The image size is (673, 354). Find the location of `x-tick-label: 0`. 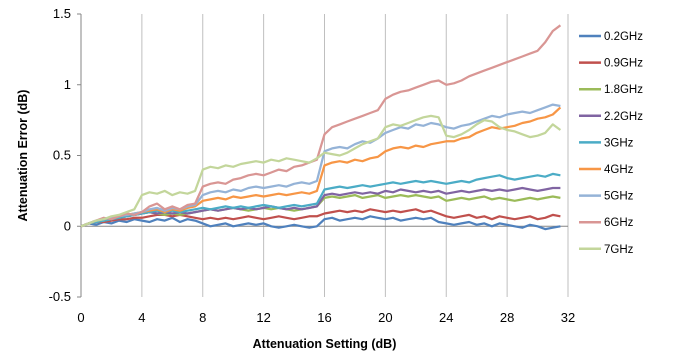

x-tick-label: 0 is located at coordinates (80, 317).